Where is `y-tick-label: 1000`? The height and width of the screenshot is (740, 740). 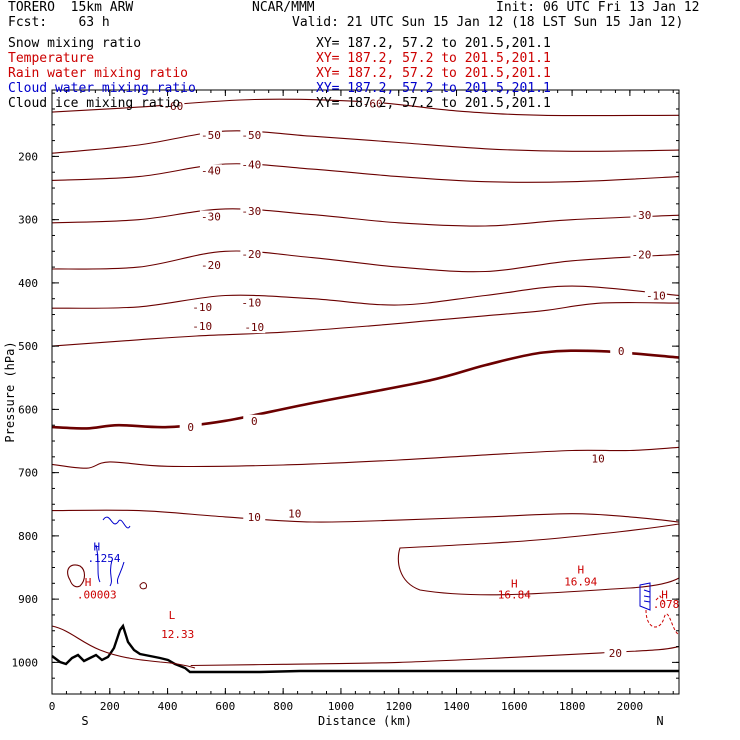
y-tick-label: 1000 is located at coordinates (25, 662).